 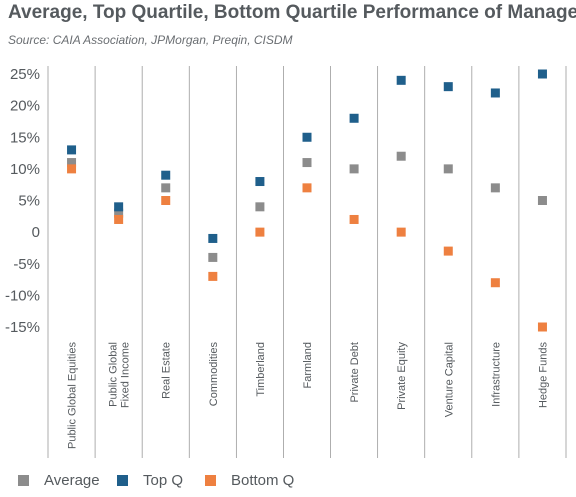 I want to click on y-tick-label: -10%, so click(x=22, y=295).